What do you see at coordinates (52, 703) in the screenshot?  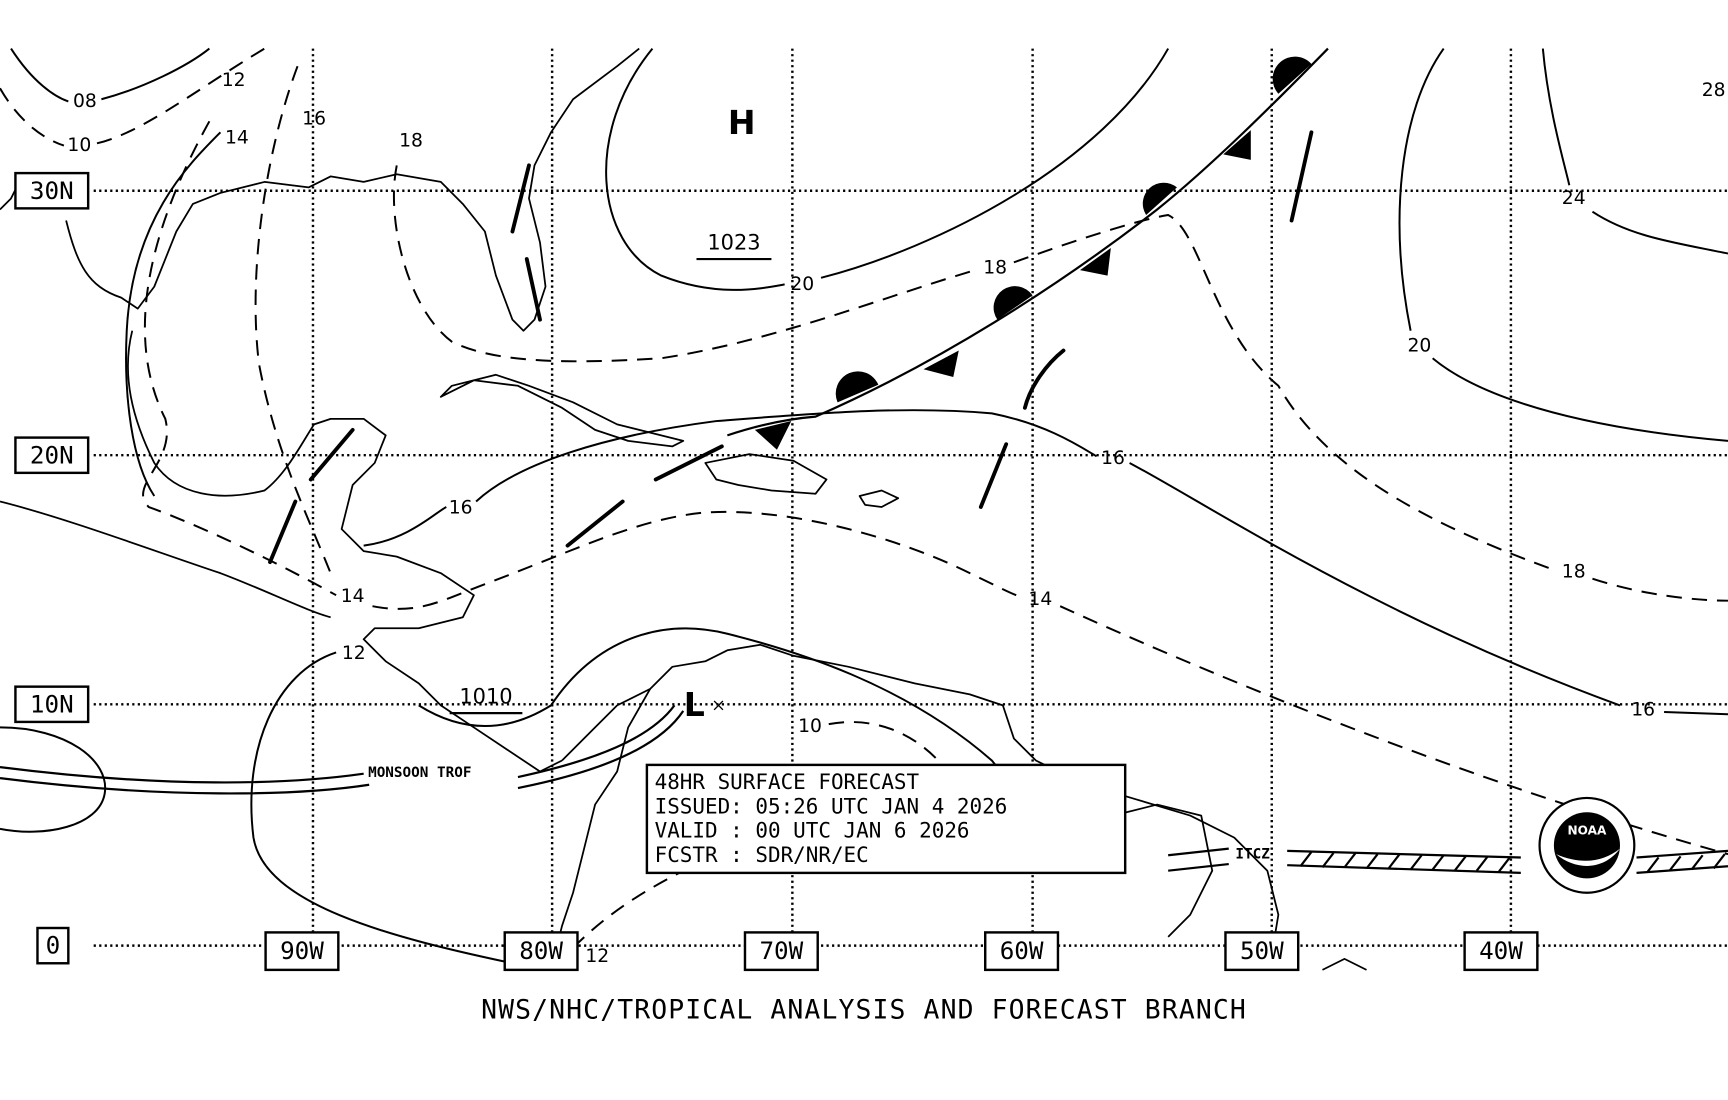 I see `lat-label-10n: 10N` at bounding box center [52, 703].